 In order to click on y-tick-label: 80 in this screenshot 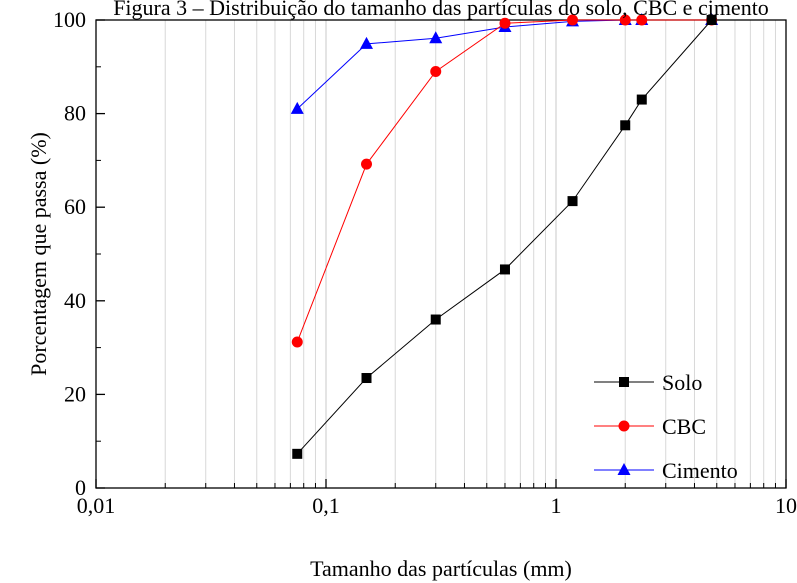, I will do `click(75, 113)`.